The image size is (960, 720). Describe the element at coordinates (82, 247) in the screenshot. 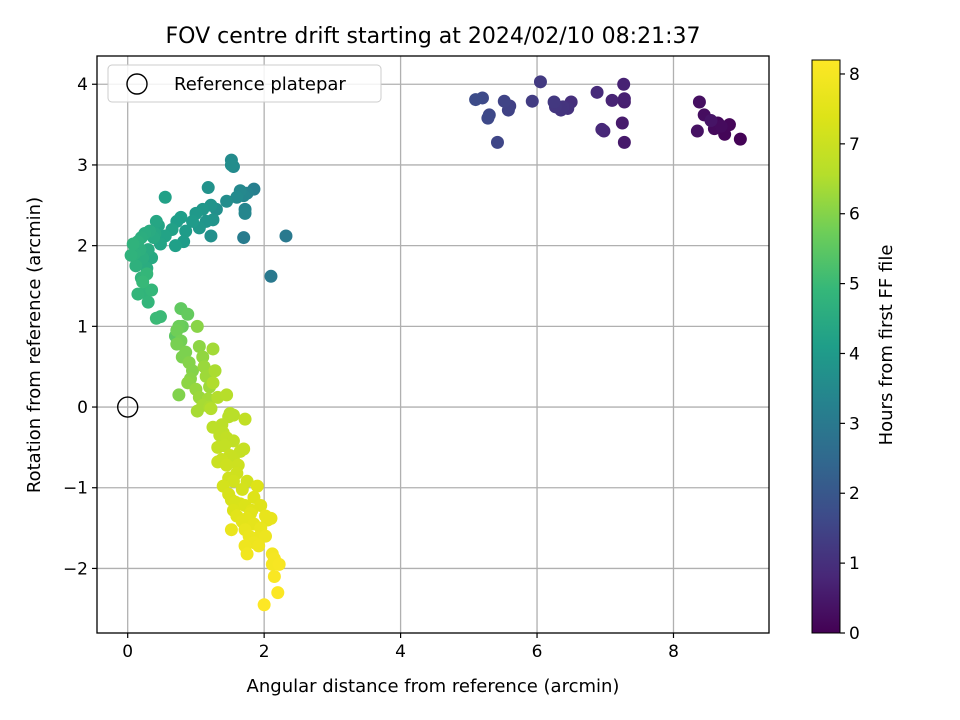

I see `y-tick-label: 2` at that location.